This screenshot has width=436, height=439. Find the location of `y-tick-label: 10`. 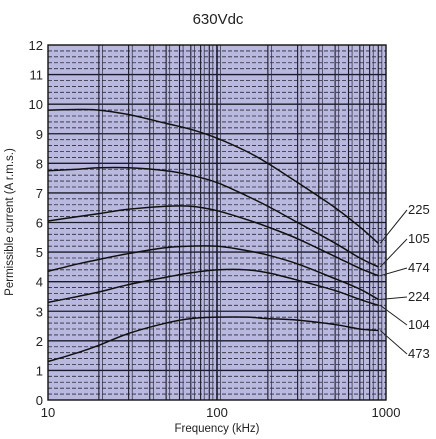

y-tick-label: 10 is located at coordinates (36, 104).